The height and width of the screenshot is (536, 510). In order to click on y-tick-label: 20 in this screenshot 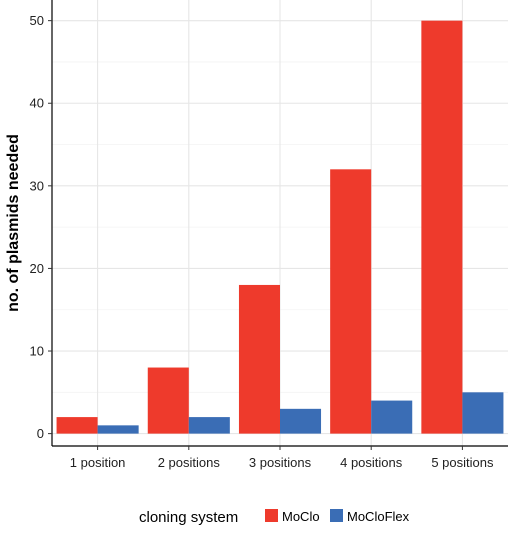, I will do `click(37, 268)`.